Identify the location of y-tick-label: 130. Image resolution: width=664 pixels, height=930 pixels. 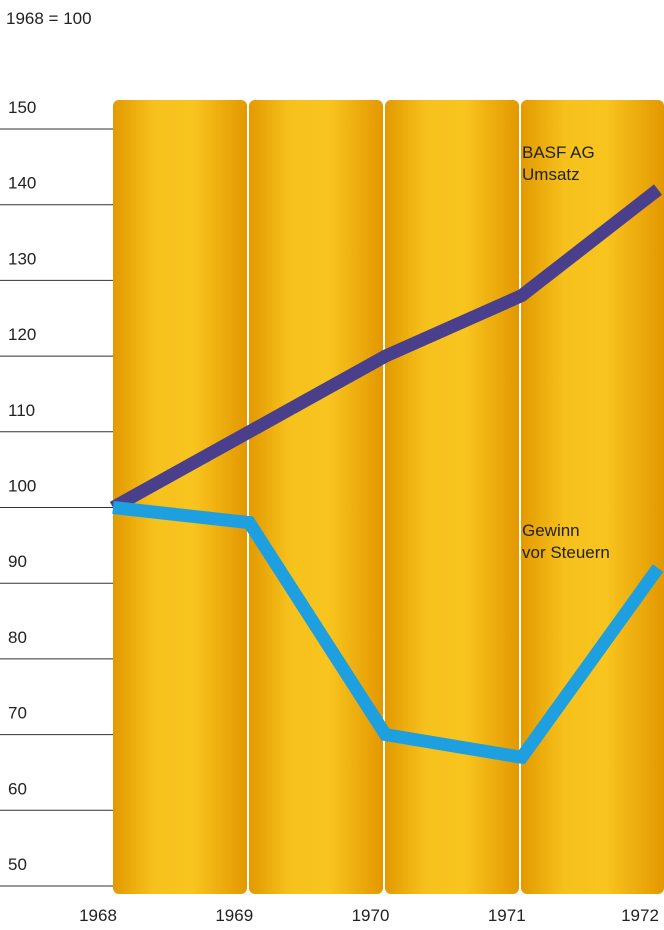
(22, 258).